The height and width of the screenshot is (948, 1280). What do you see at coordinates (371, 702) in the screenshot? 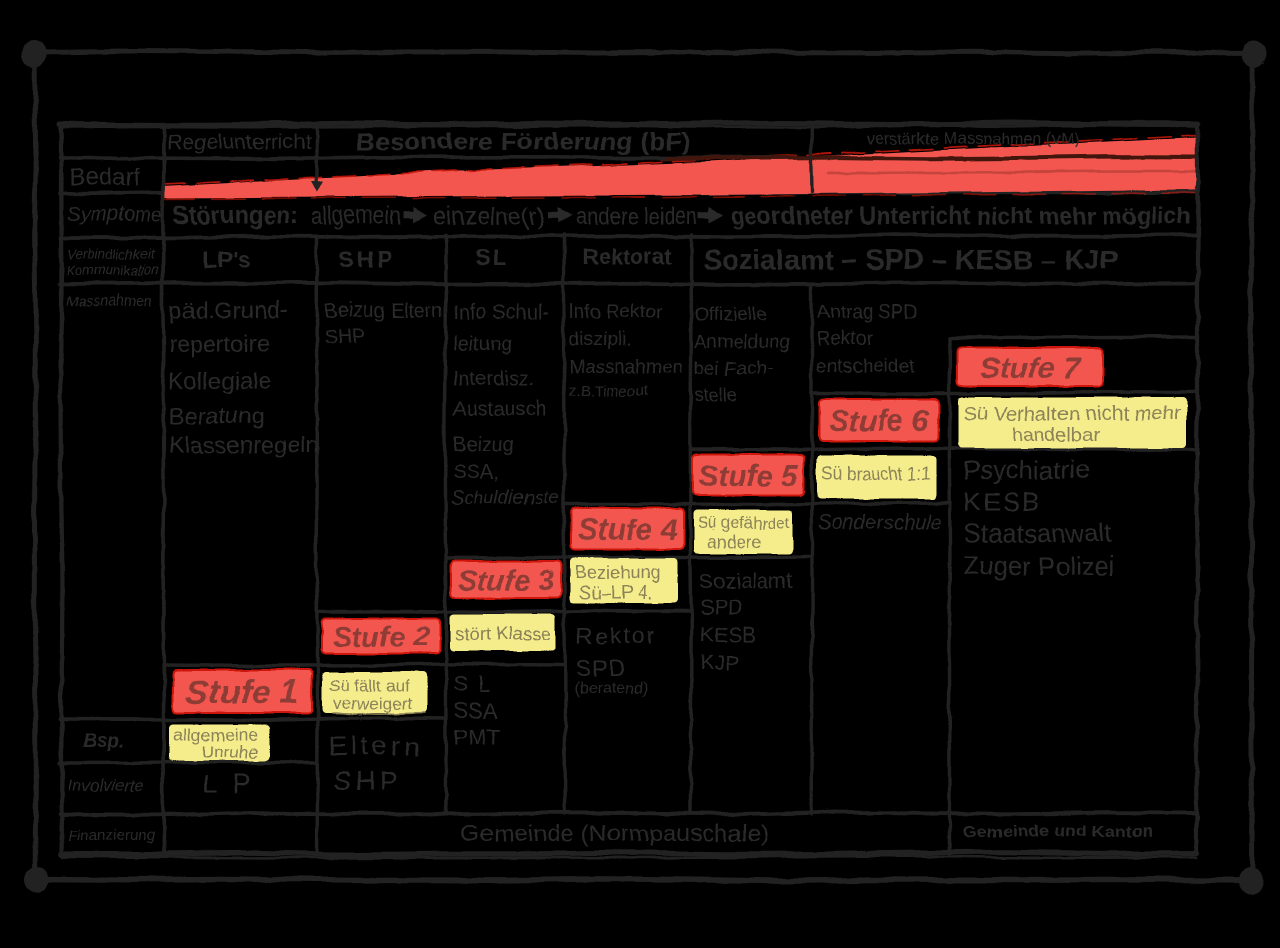
I see `svg-text: verweigert` at bounding box center [371, 702].